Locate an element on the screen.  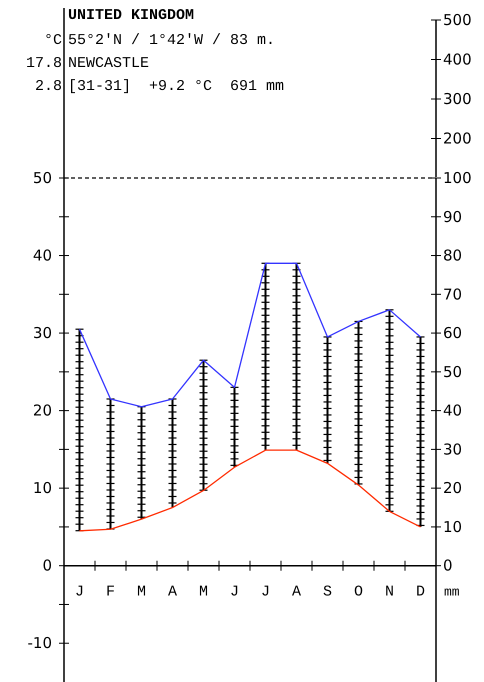
y-axis-title: °C is located at coordinates (53, 40).